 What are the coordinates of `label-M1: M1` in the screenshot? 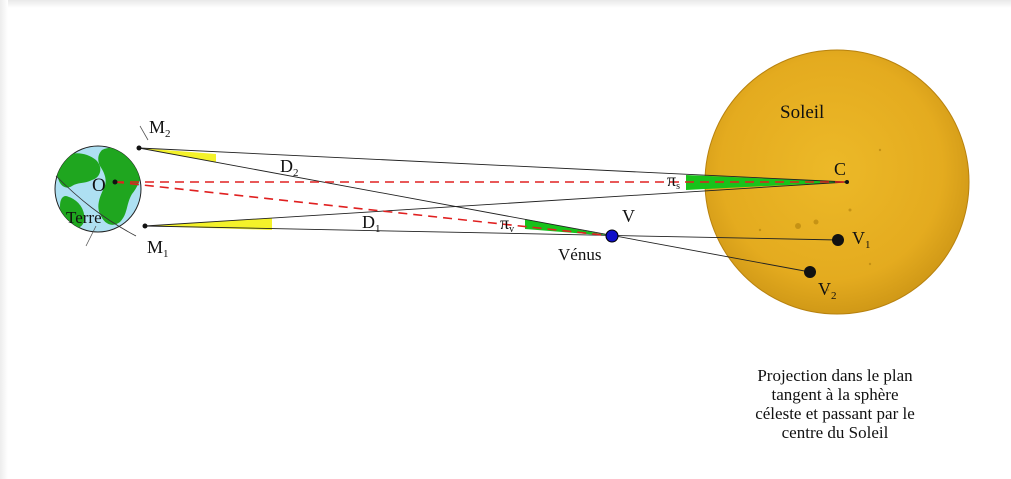 It's located at (158, 248).